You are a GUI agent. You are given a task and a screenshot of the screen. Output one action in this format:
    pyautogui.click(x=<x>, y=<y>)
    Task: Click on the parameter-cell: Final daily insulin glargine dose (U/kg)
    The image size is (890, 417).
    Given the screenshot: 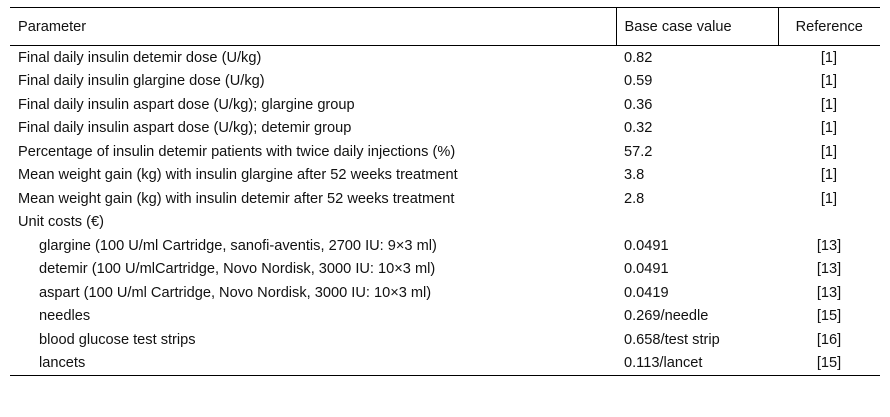 What is the action you would take?
    pyautogui.click(x=141, y=81)
    